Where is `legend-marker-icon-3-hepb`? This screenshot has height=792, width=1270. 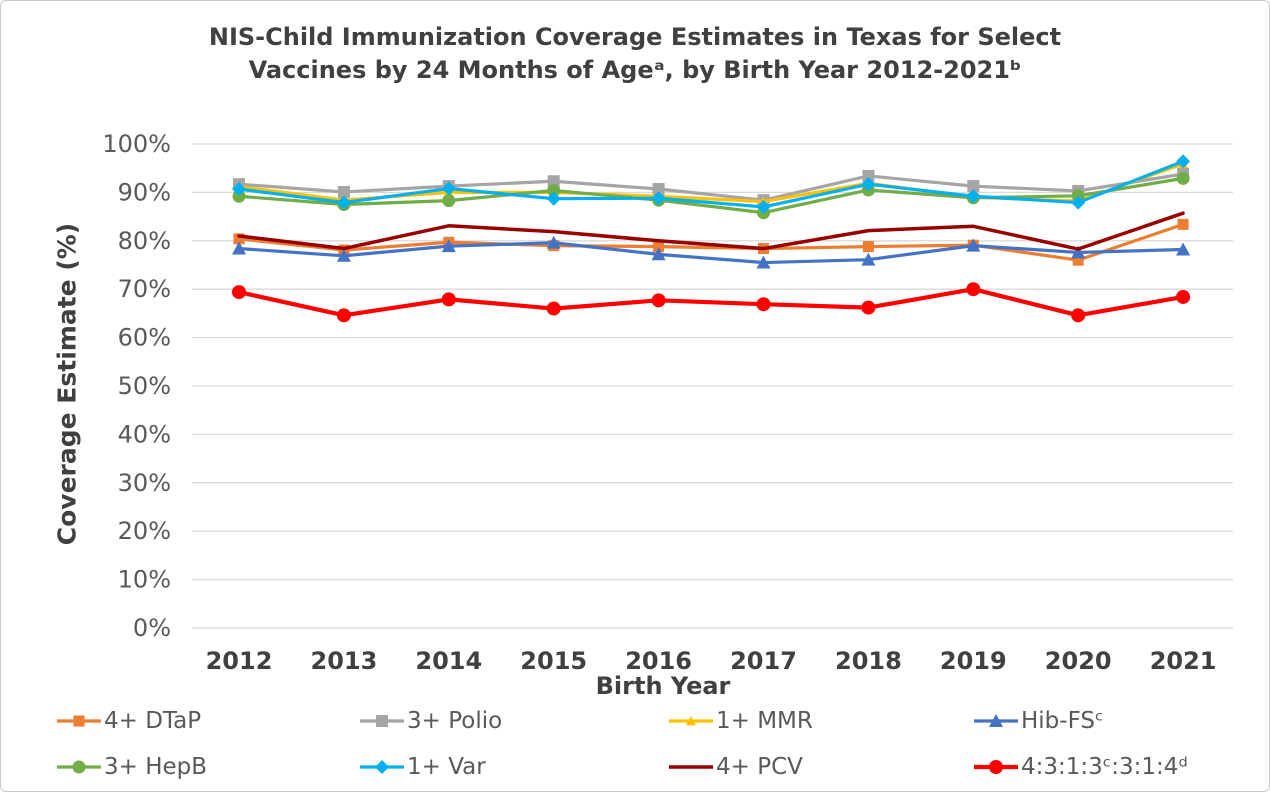
legend-marker-icon-3-hepb is located at coordinates (79, 767).